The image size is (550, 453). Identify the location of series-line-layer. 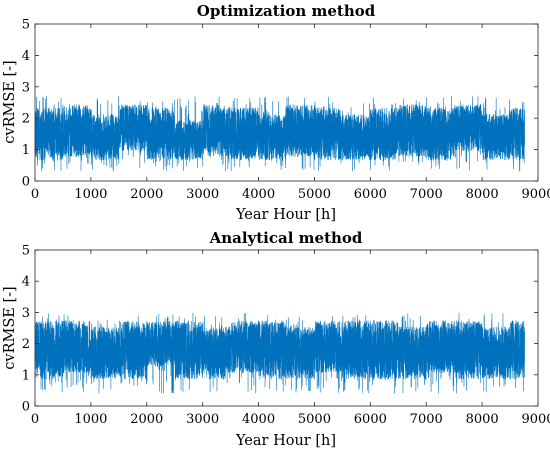
(279, 134).